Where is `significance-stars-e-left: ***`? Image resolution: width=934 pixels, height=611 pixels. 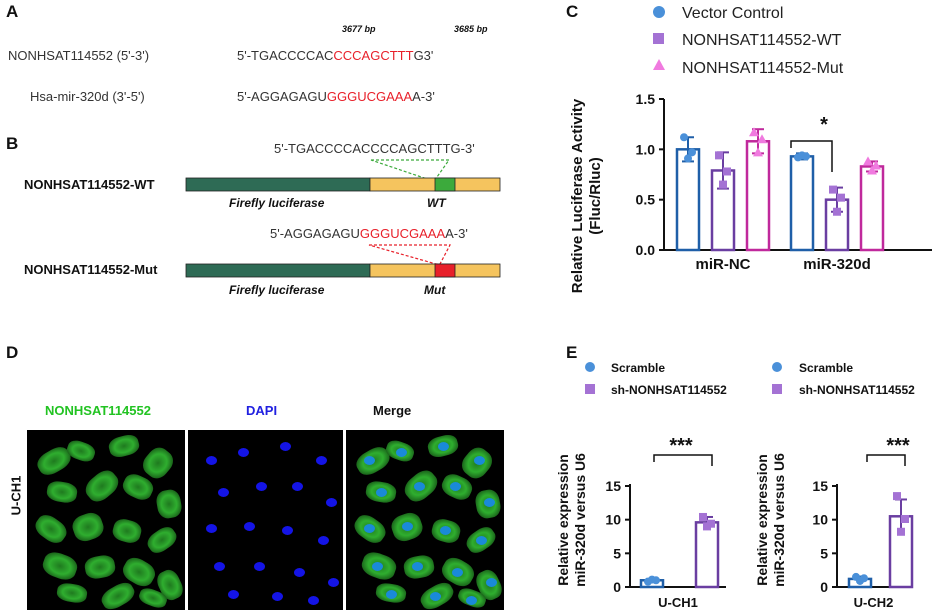 significance-stars-e-left: *** is located at coordinates (681, 446).